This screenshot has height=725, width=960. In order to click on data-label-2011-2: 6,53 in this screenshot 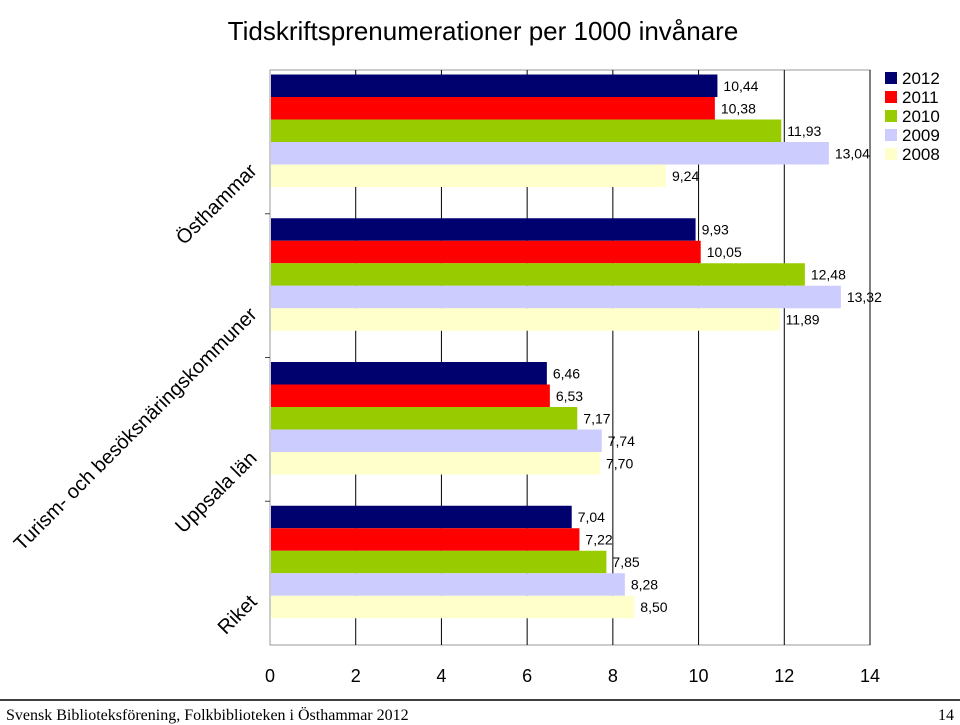, I will do `click(569, 396)`.